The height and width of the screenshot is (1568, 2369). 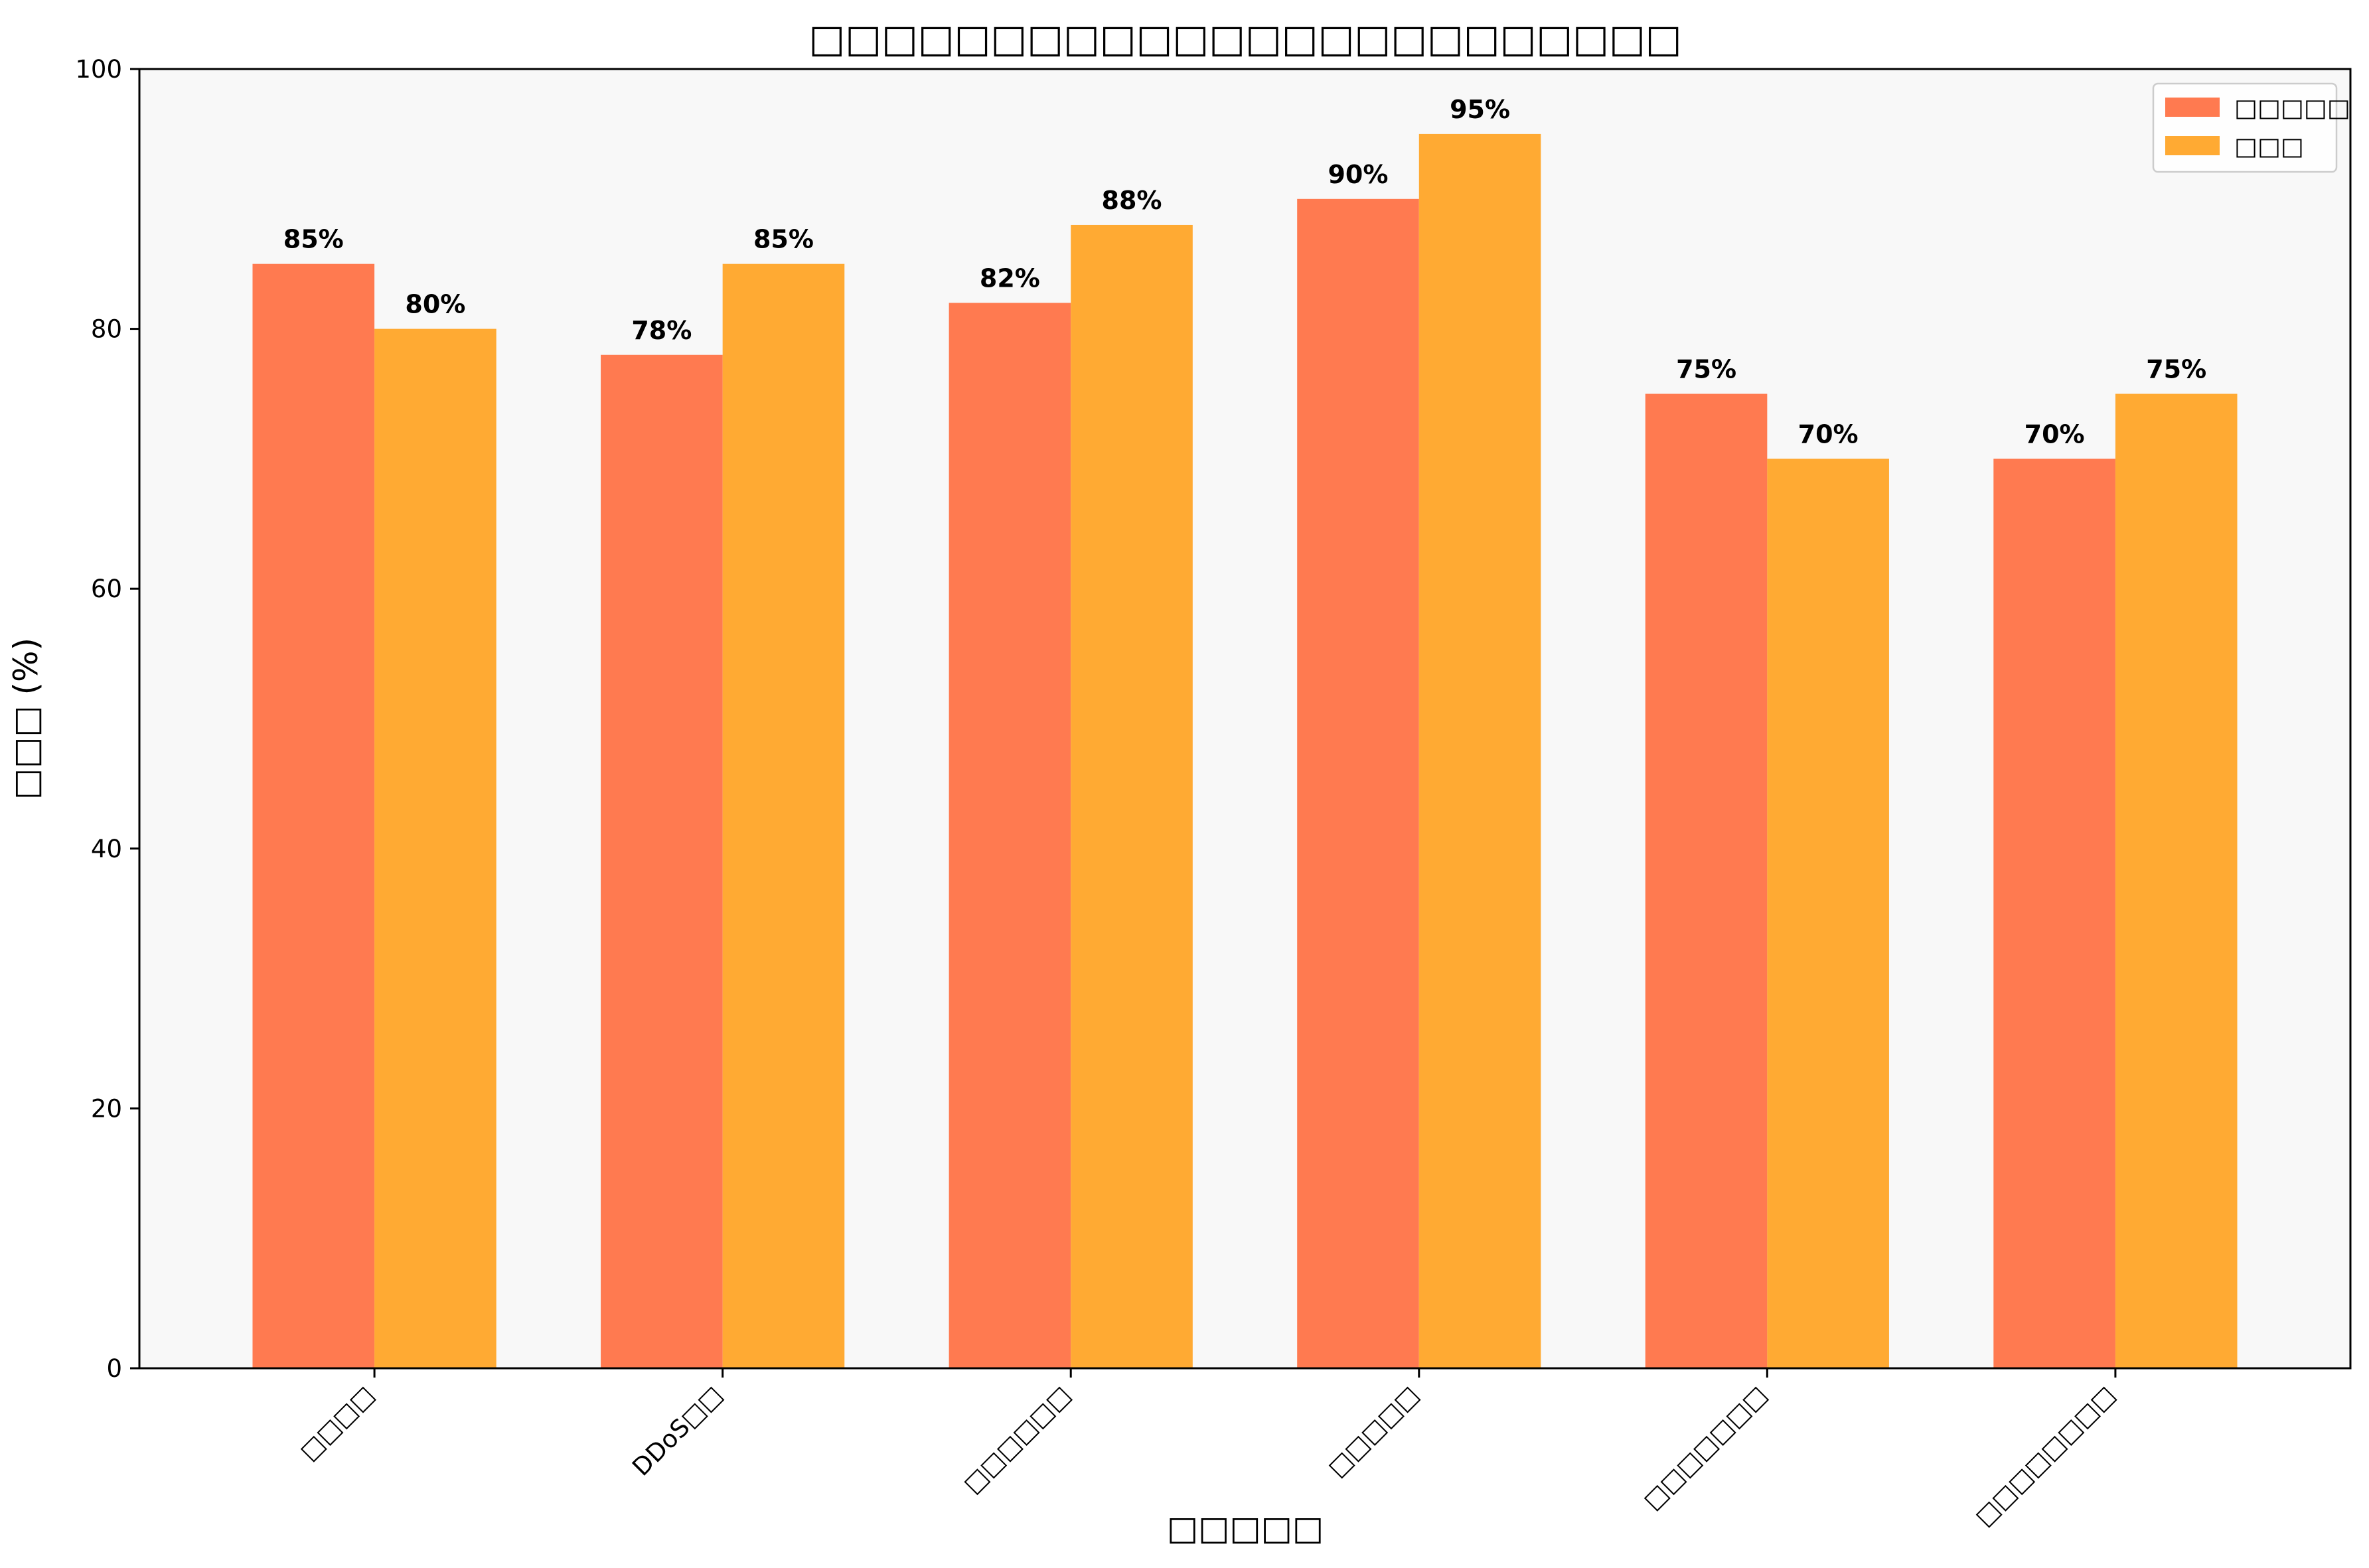 I want to click on value-label-series-1-1: 85%, so click(x=313, y=239).